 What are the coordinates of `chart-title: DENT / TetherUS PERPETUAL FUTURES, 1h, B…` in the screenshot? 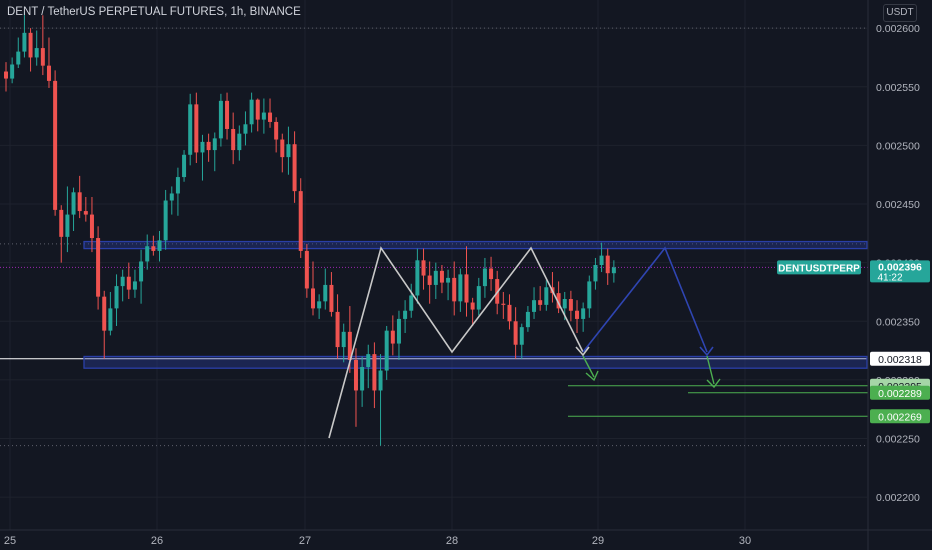 It's located at (154, 12).